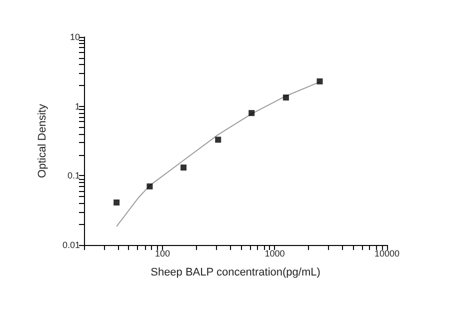 The height and width of the screenshot is (318, 450). I want to click on y-tick-label: 1, so click(77, 106).